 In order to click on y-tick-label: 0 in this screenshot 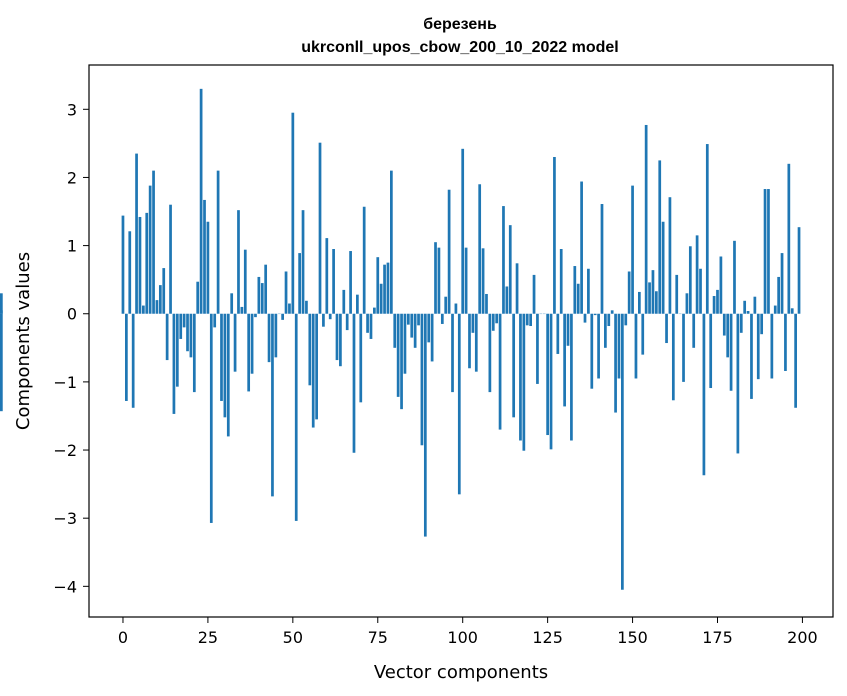, I will do `click(72, 314)`.